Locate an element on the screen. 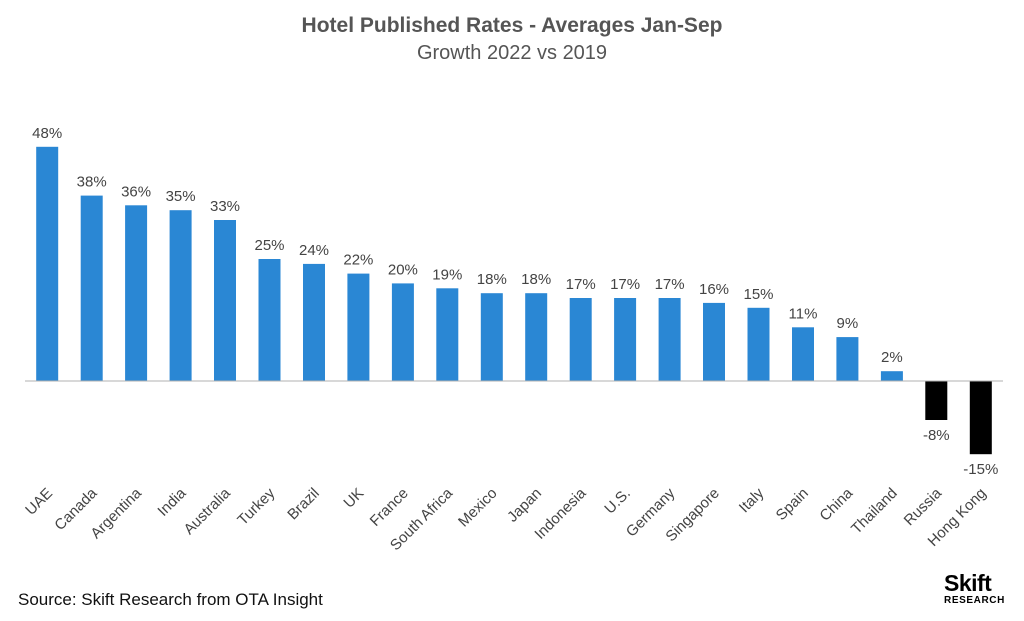  bar-india is located at coordinates (180, 295).